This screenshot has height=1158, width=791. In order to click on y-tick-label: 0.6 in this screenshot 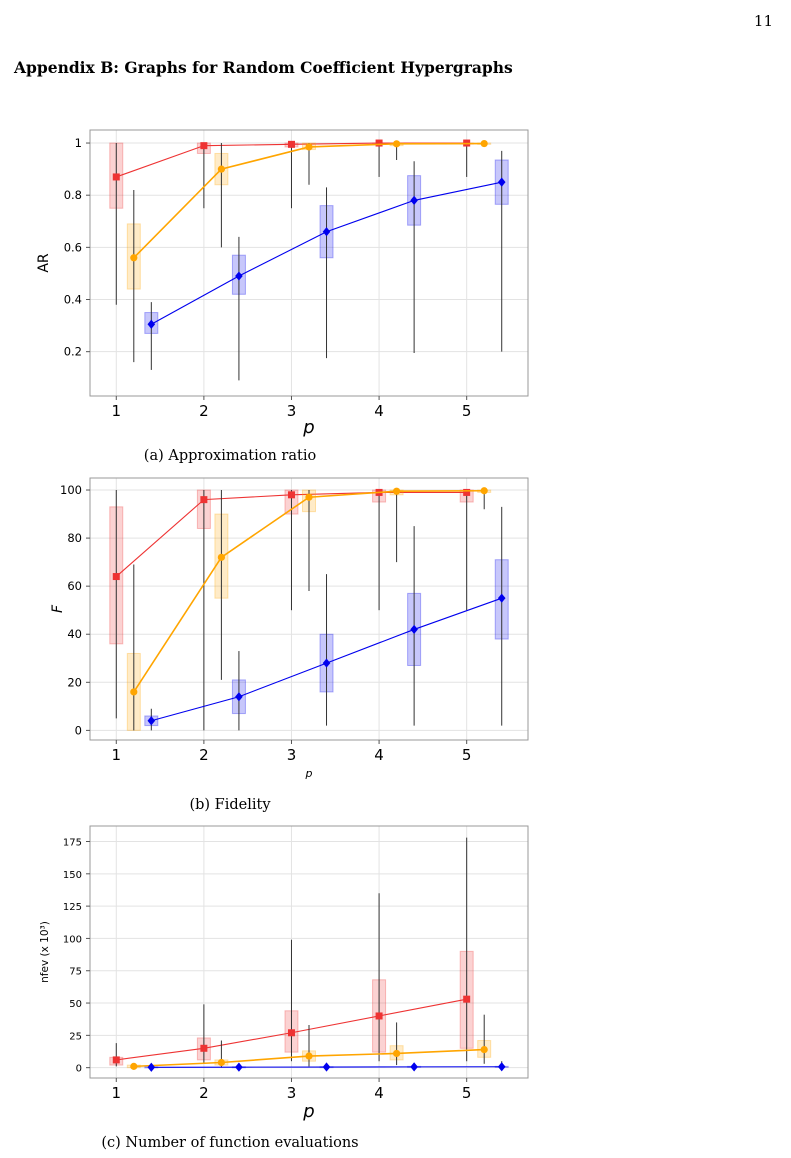, I will do `click(73, 247)`.